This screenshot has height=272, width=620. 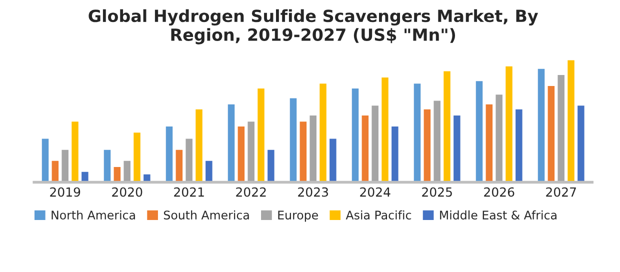 What do you see at coordinates (561, 192) in the screenshot?
I see `x-tick-label: 2027` at bounding box center [561, 192].